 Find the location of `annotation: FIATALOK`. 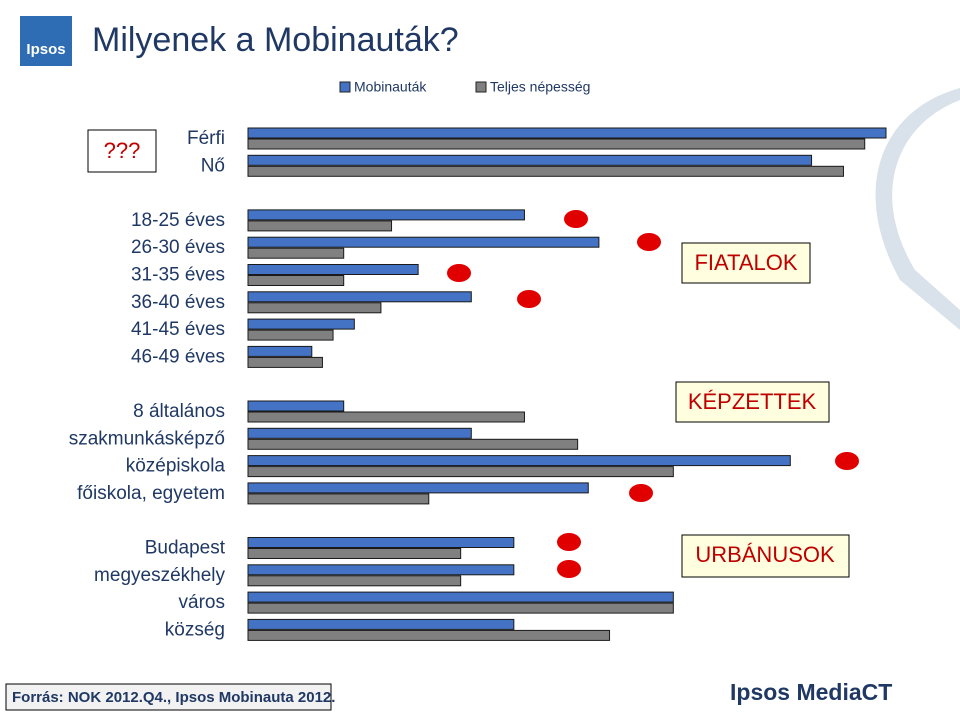

annotation: FIATALOK is located at coordinates (745, 262).